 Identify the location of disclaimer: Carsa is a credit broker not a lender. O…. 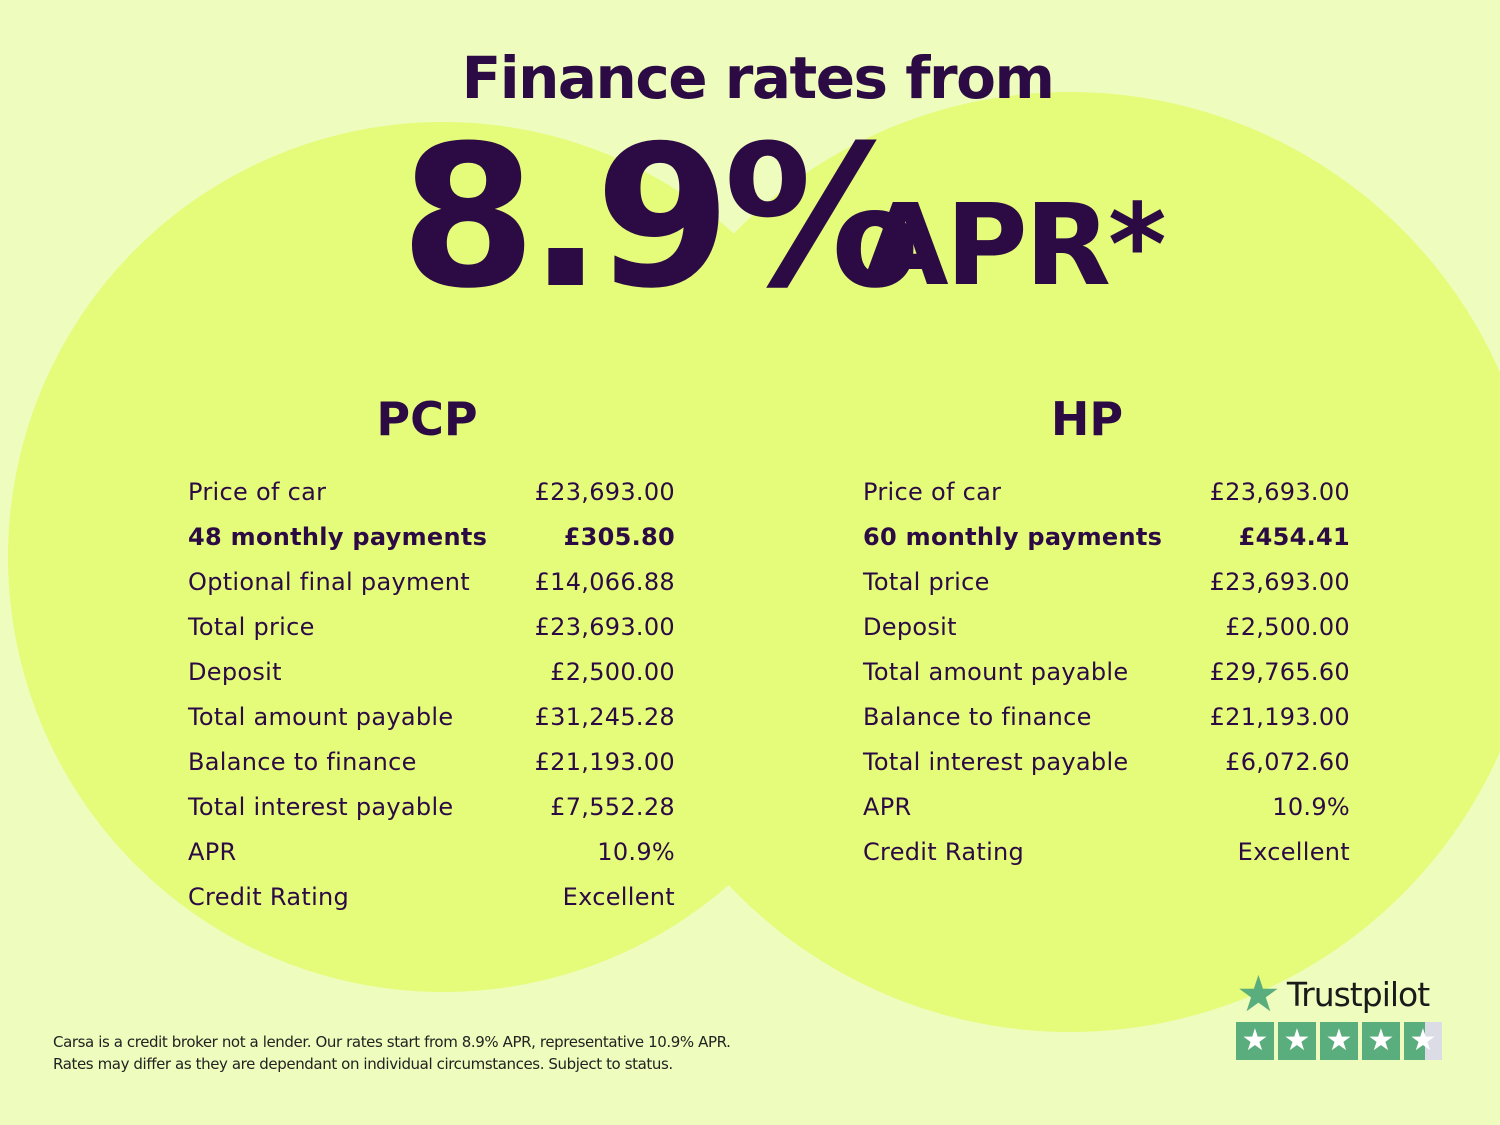
(392, 1053).